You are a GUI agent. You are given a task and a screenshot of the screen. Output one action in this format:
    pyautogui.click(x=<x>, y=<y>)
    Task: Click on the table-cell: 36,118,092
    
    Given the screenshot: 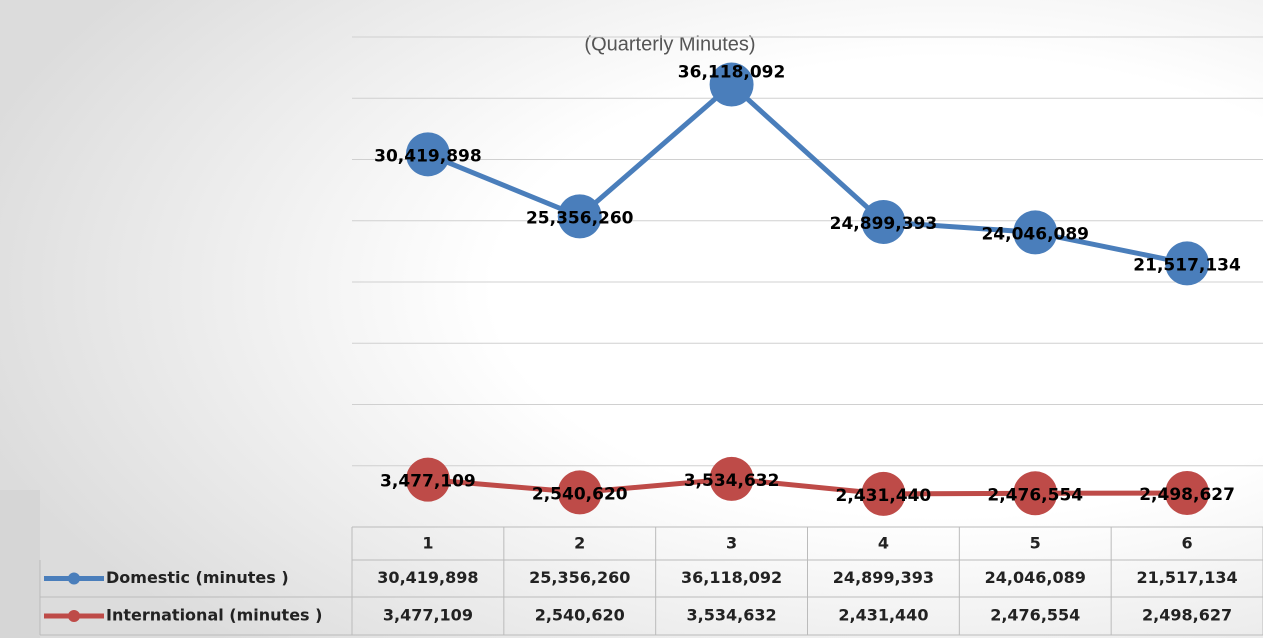 What is the action you would take?
    pyautogui.click(x=731, y=577)
    